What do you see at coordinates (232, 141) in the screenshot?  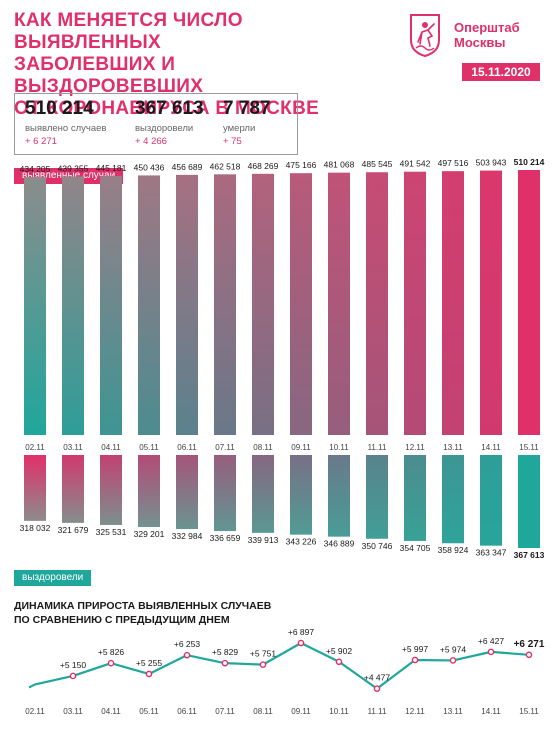 I see `stat-delta: + 75` at bounding box center [232, 141].